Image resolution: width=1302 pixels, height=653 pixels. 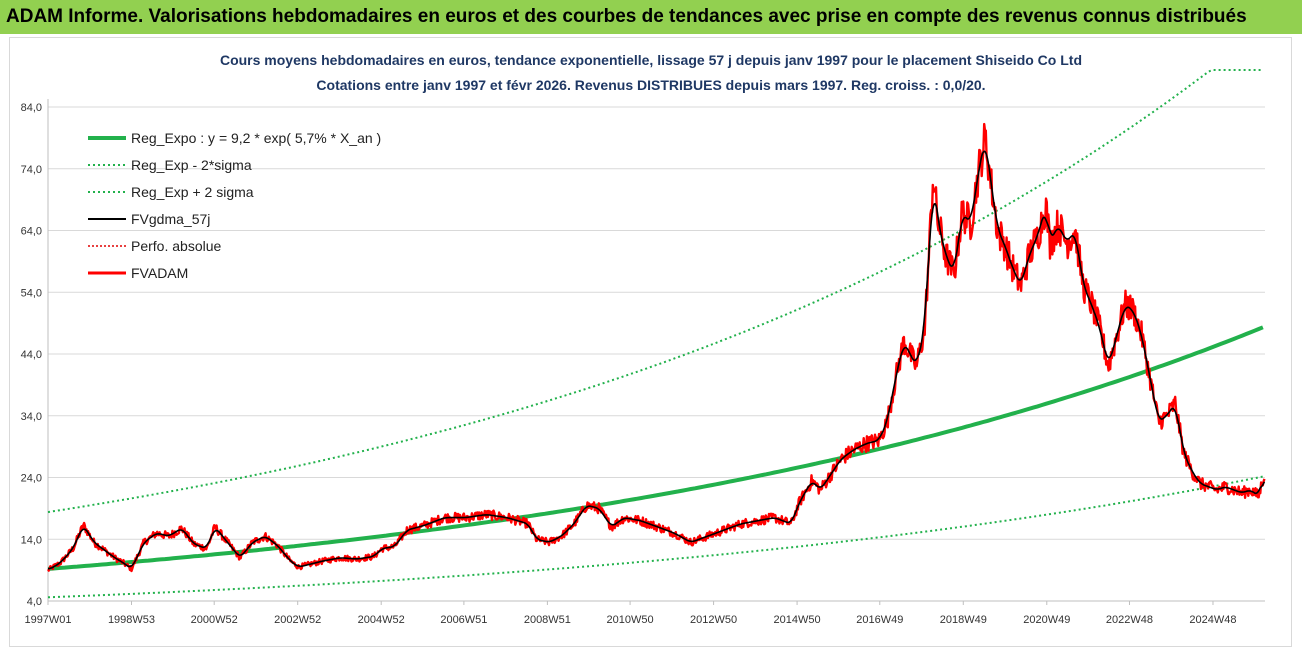 I want to click on x-tick-label: 2002W52, so click(x=297, y=620).